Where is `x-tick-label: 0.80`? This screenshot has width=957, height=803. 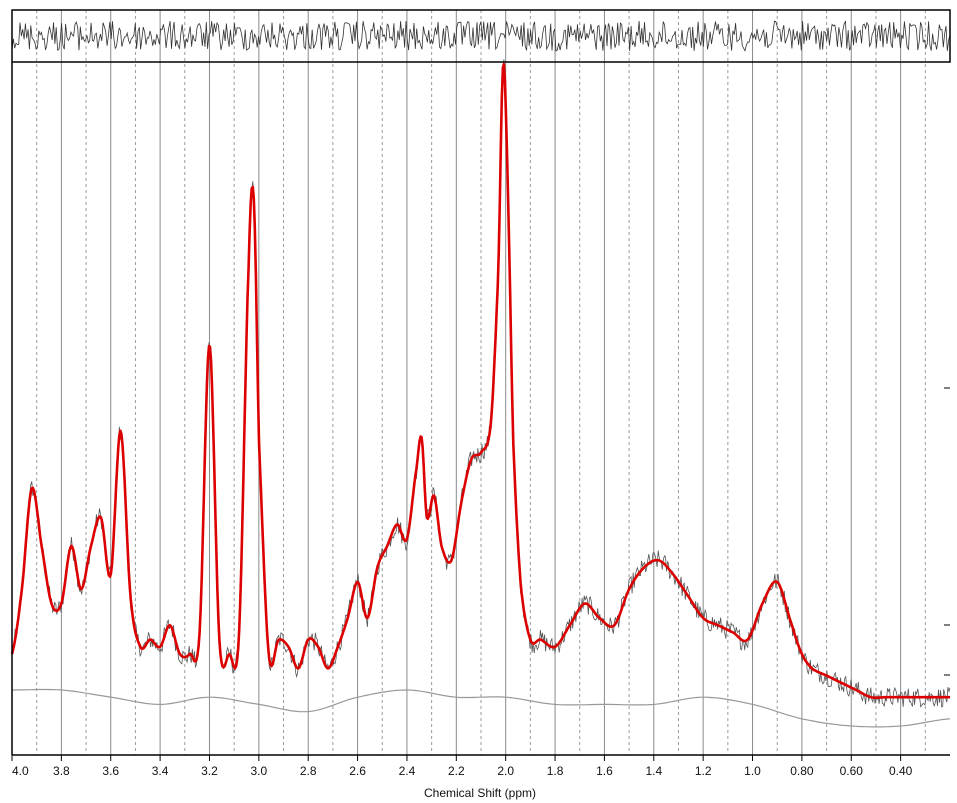
x-tick-label: 0.80 is located at coordinates (802, 771).